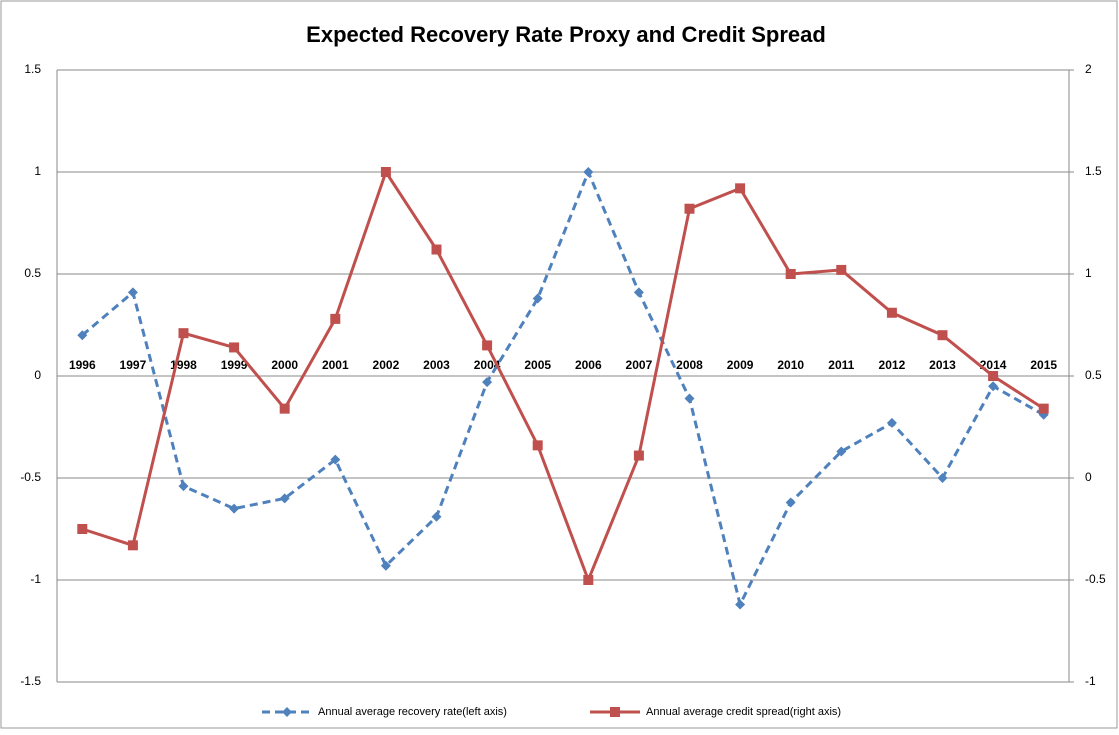 Image resolution: width=1119 pixels, height=735 pixels. Describe the element at coordinates (942, 365) in the screenshot. I see `x-tick-label: 2013` at that location.